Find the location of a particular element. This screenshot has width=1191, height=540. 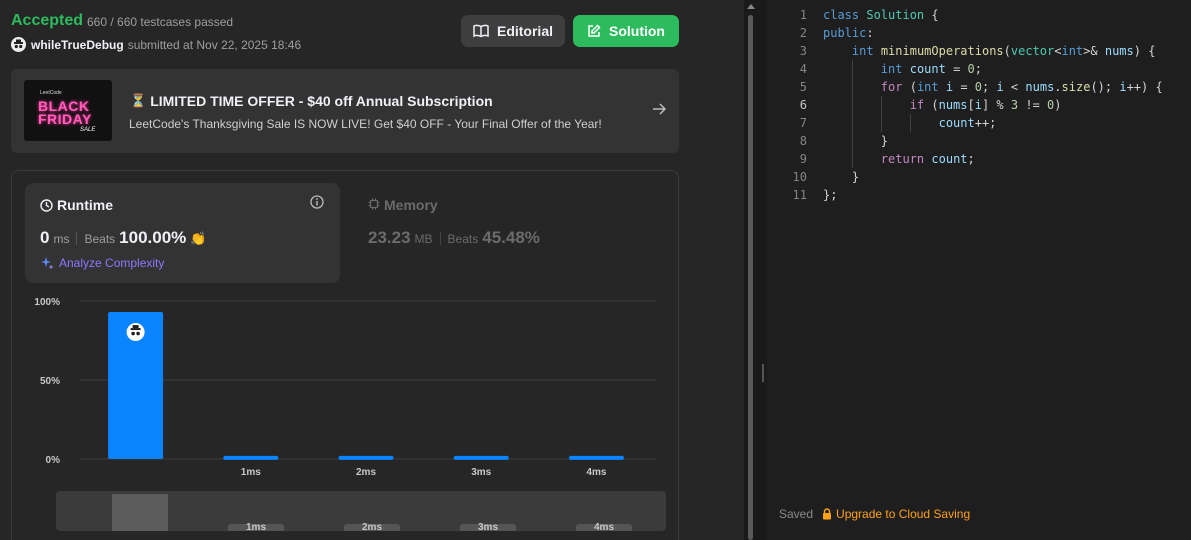

mini-tick-label: 3ms is located at coordinates (488, 526).